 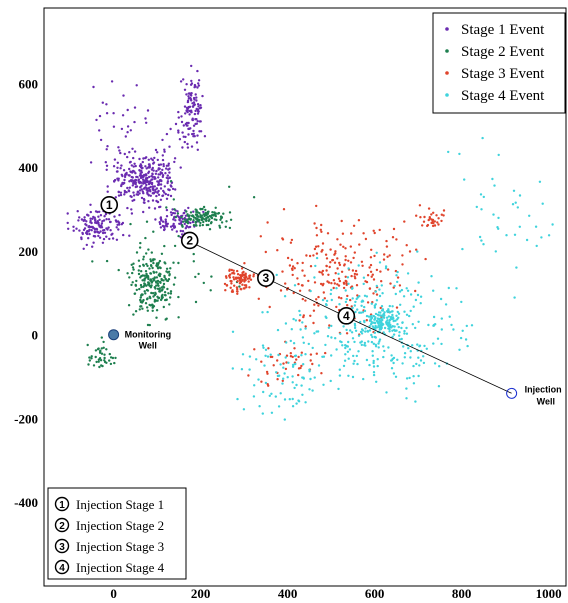 I want to click on stage-marker-label: 3, so click(x=266, y=278).